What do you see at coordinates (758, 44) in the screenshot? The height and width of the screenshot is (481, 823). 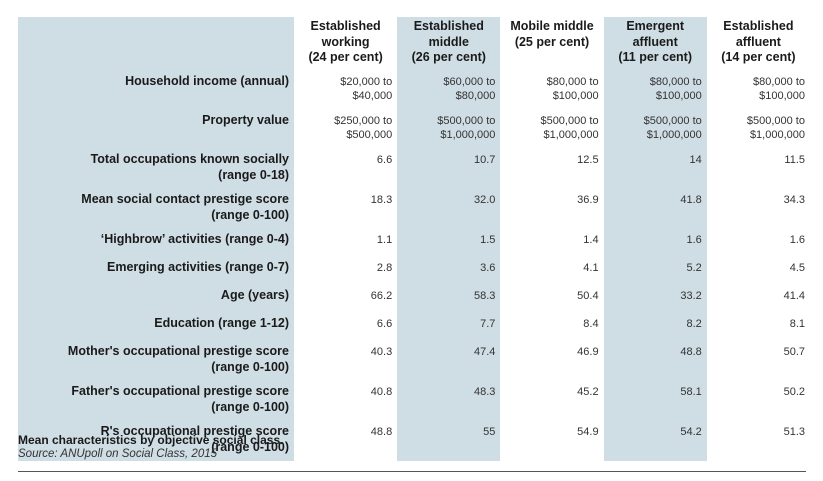 I see `column-header: Established affluent (14 per cent)` at bounding box center [758, 44].